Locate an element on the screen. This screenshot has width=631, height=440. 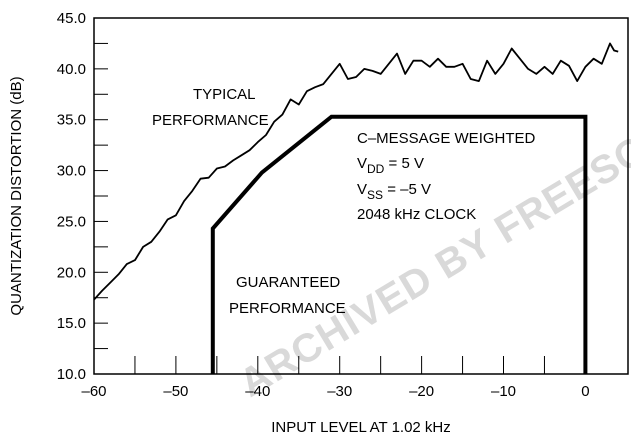
y-tick-label: 10.0 is located at coordinates (71, 374).